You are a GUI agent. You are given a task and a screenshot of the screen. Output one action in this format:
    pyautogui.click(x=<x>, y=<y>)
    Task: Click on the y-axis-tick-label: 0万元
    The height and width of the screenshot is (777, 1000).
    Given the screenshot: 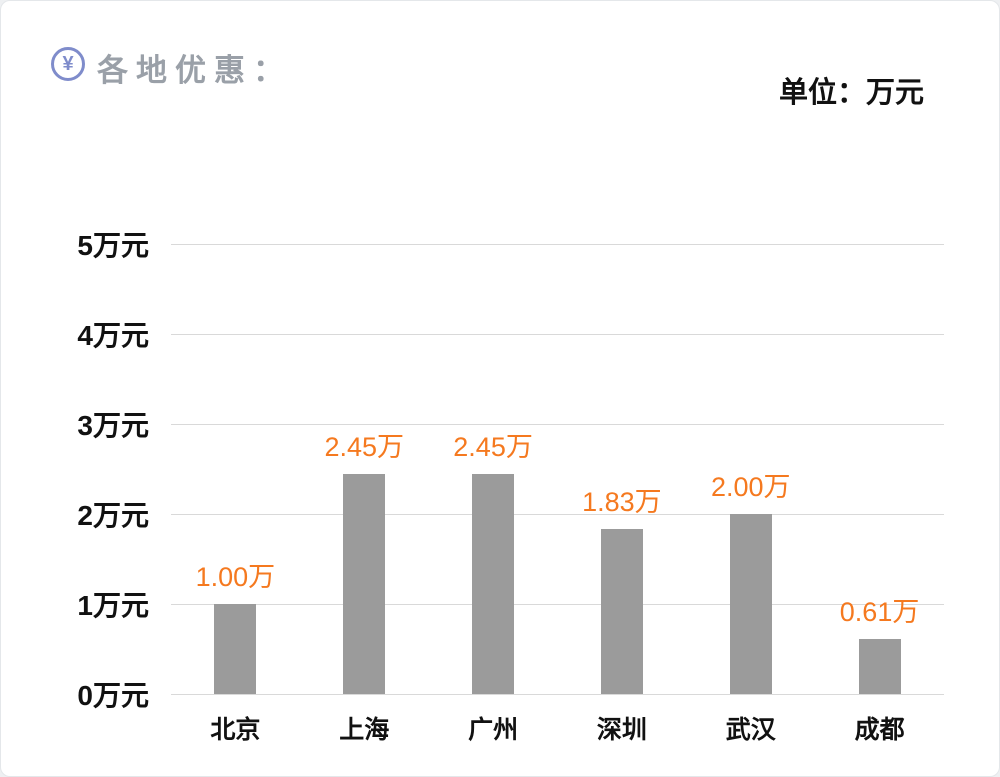 What is the action you would take?
    pyautogui.click(x=113, y=695)
    